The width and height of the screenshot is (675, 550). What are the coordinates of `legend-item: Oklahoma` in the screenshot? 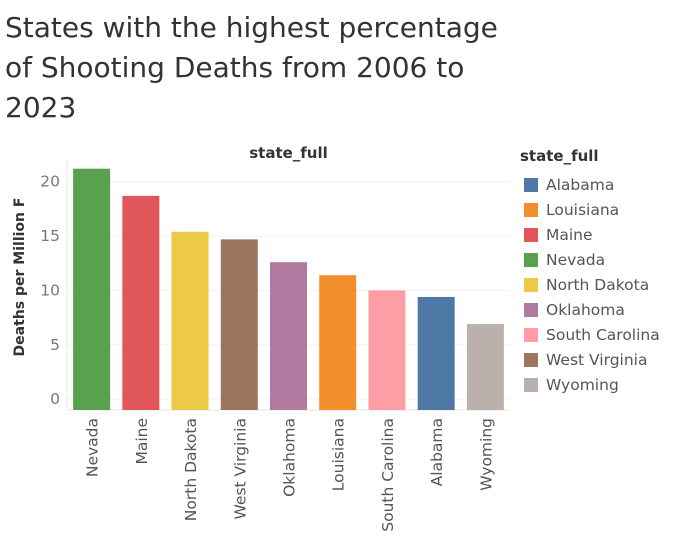 It's located at (595, 309).